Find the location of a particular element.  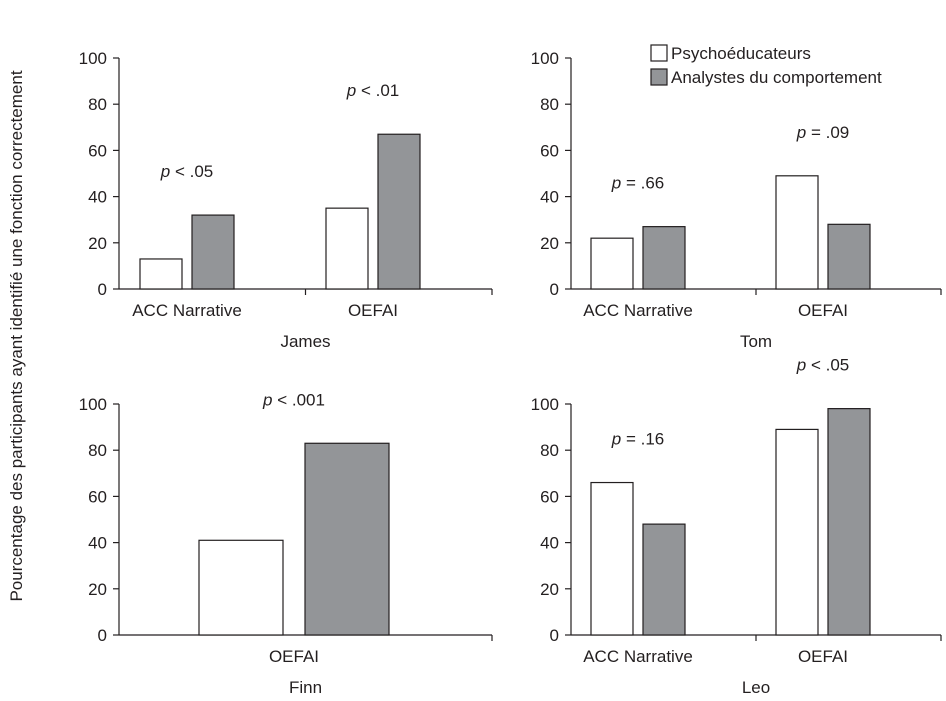

legend-label: Analystes du comportement is located at coordinates (776, 77).